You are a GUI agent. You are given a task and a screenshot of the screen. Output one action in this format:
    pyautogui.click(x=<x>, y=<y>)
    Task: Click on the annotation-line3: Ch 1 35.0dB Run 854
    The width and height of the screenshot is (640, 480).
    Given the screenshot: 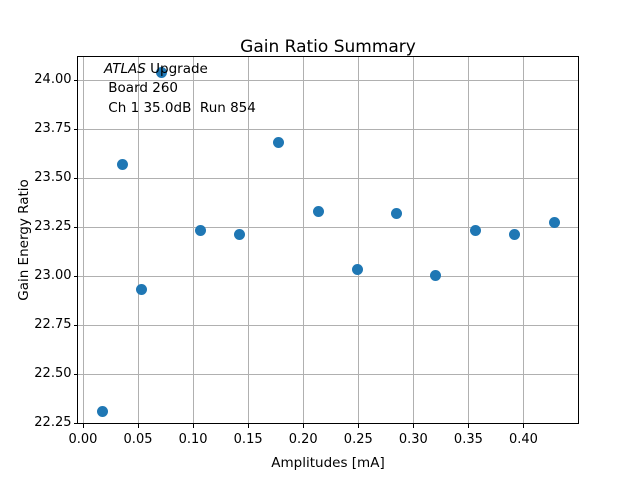 What is the action you would take?
    pyautogui.click(x=180, y=107)
    